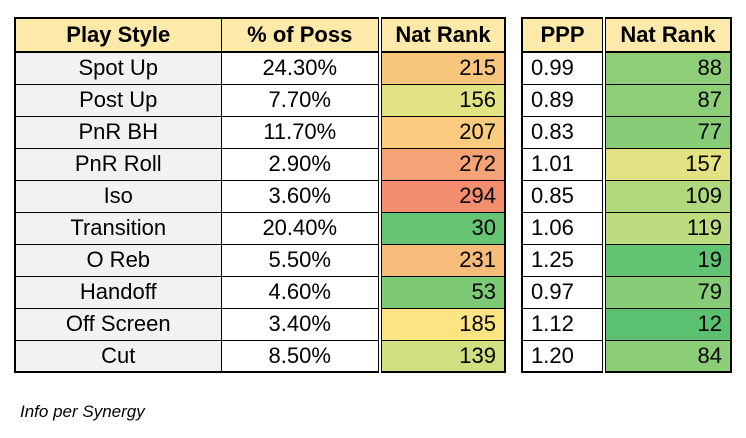  I want to click on ppp-cell: 1.20, so click(563, 356).